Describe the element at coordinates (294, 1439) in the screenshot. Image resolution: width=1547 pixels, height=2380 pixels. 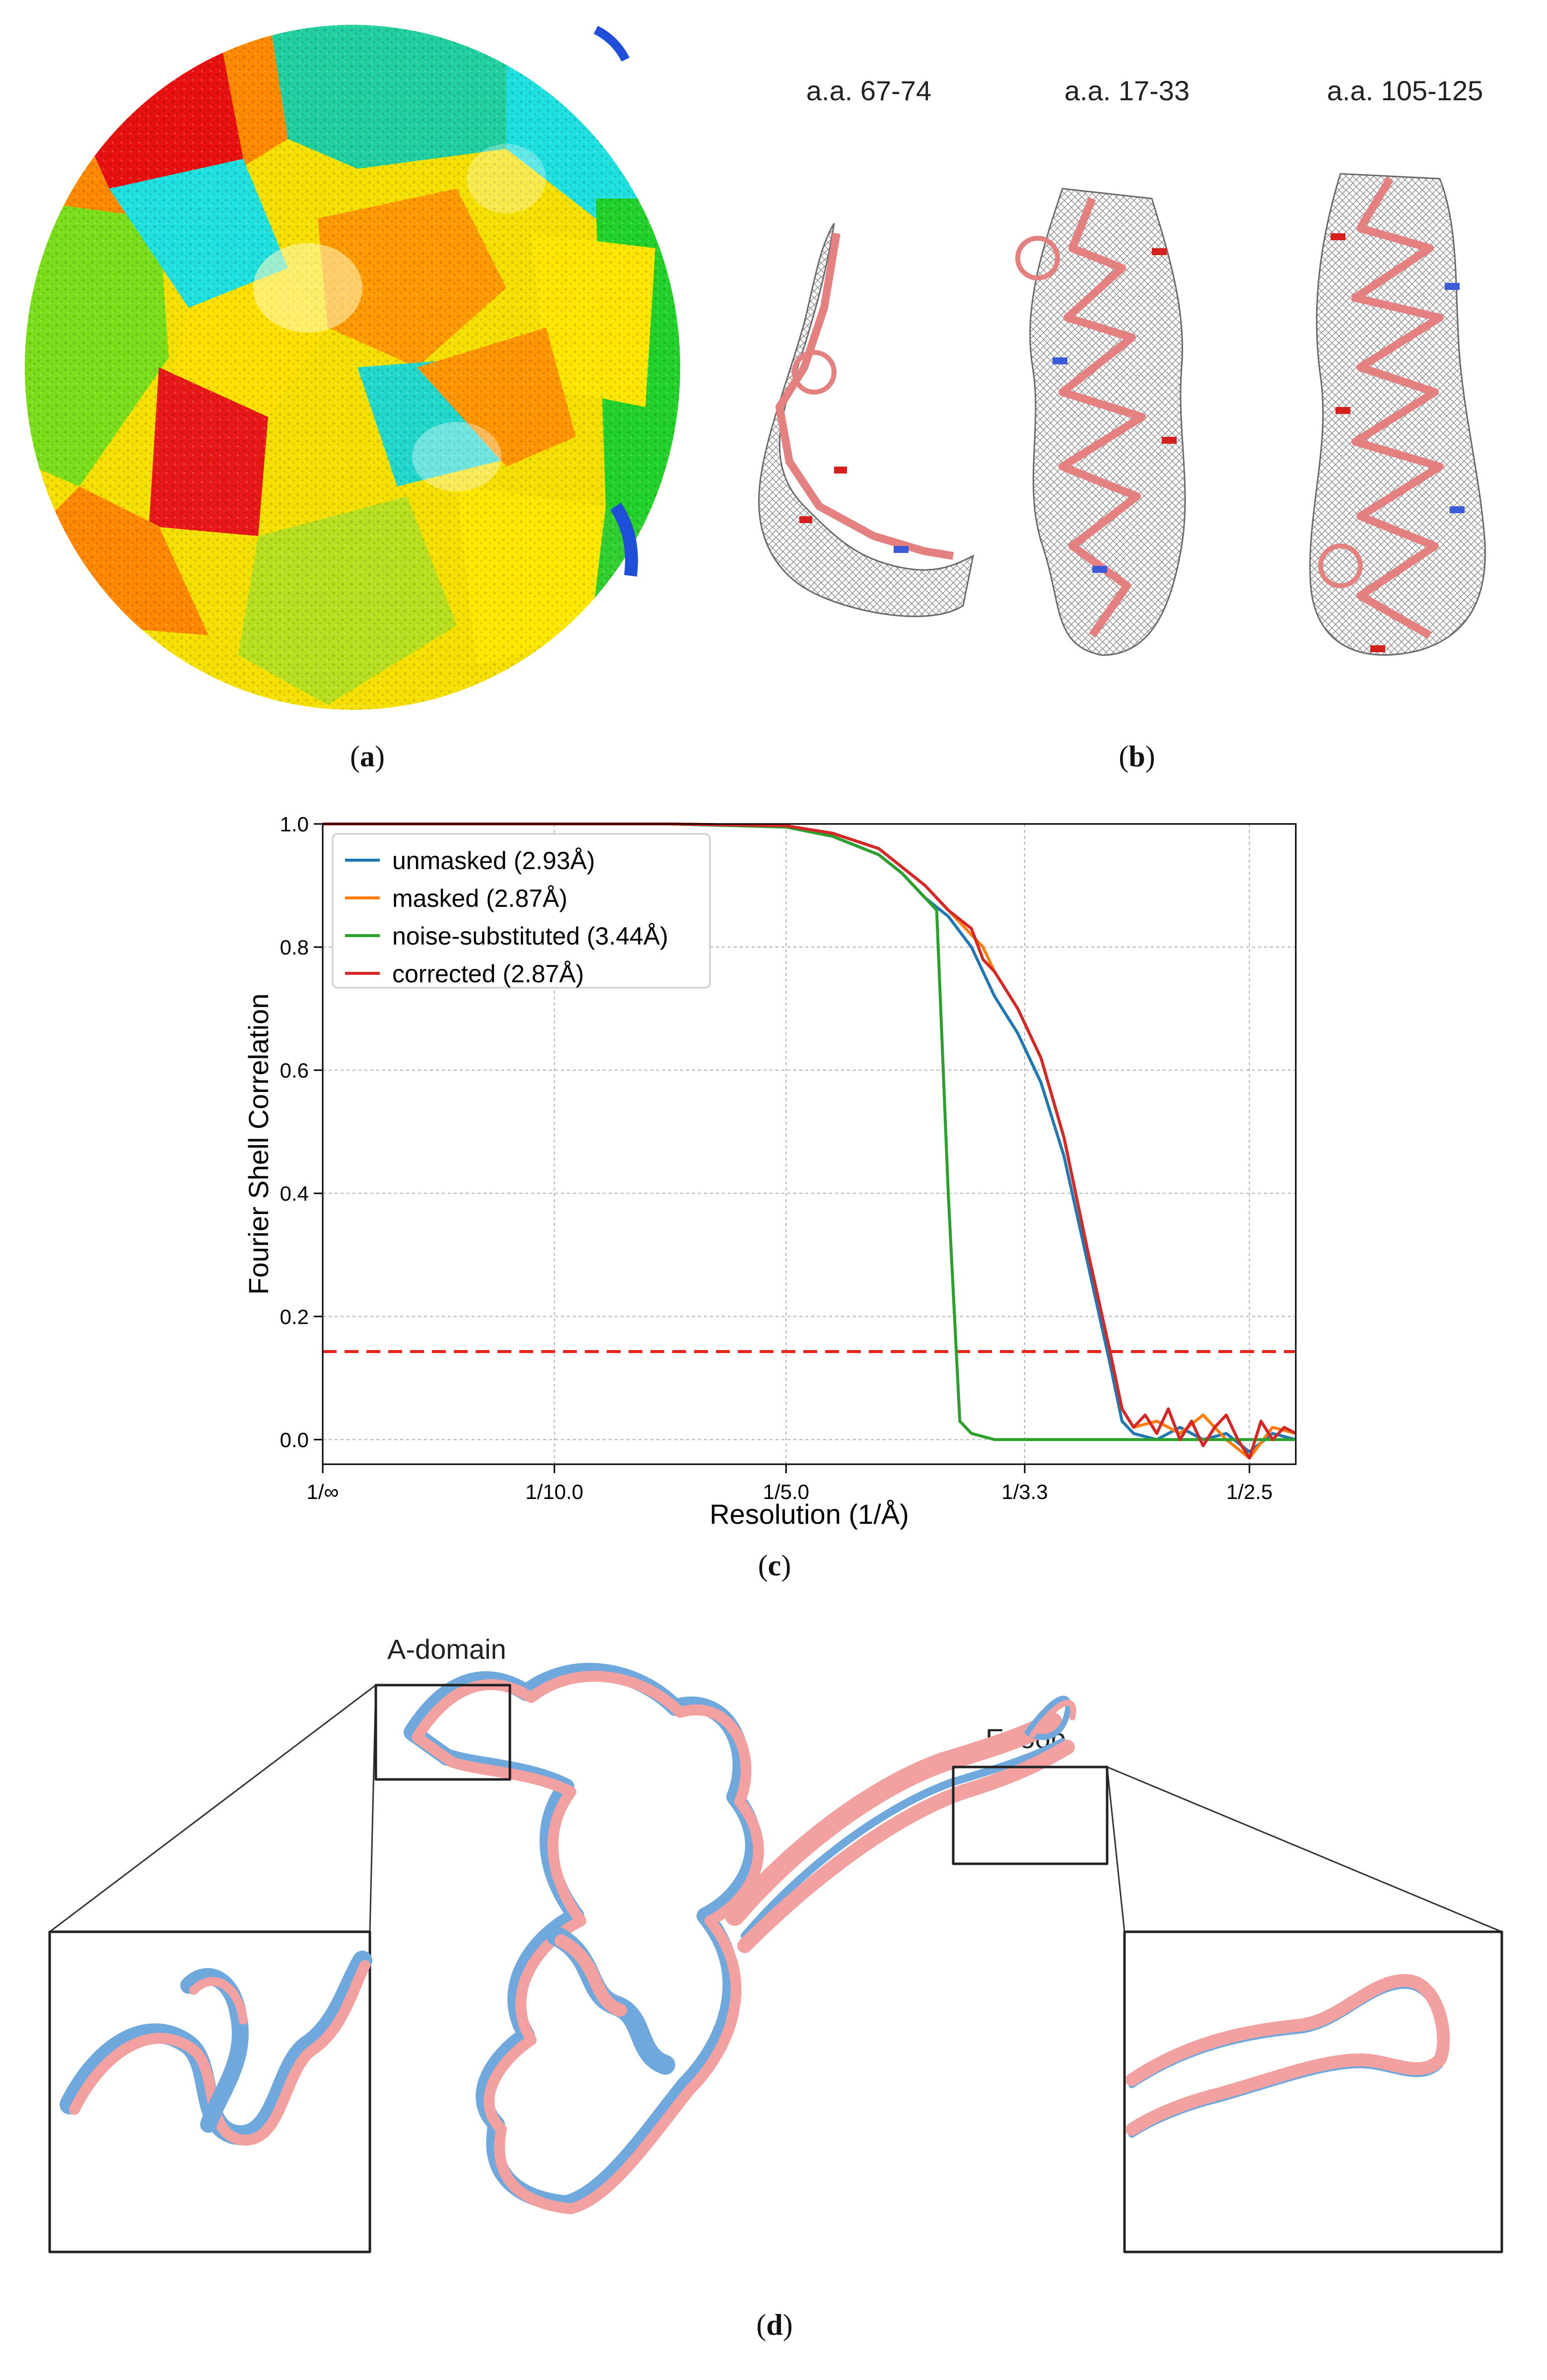
I see `y-tick-label: 0.0` at that location.